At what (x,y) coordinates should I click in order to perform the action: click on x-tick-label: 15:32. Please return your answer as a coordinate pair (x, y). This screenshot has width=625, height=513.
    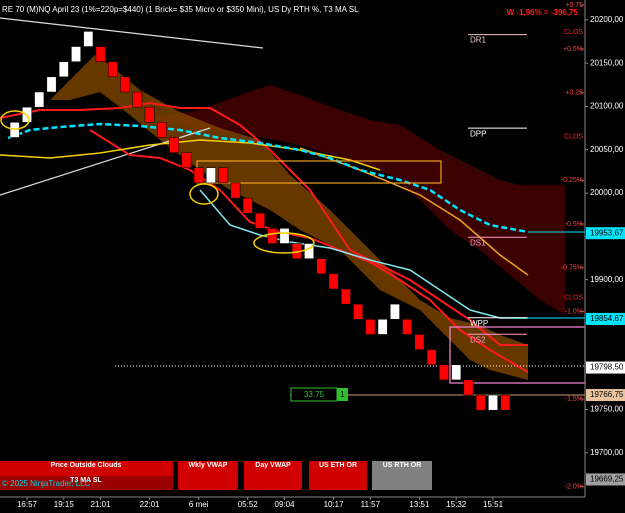
    Looking at the image, I should click on (456, 504).